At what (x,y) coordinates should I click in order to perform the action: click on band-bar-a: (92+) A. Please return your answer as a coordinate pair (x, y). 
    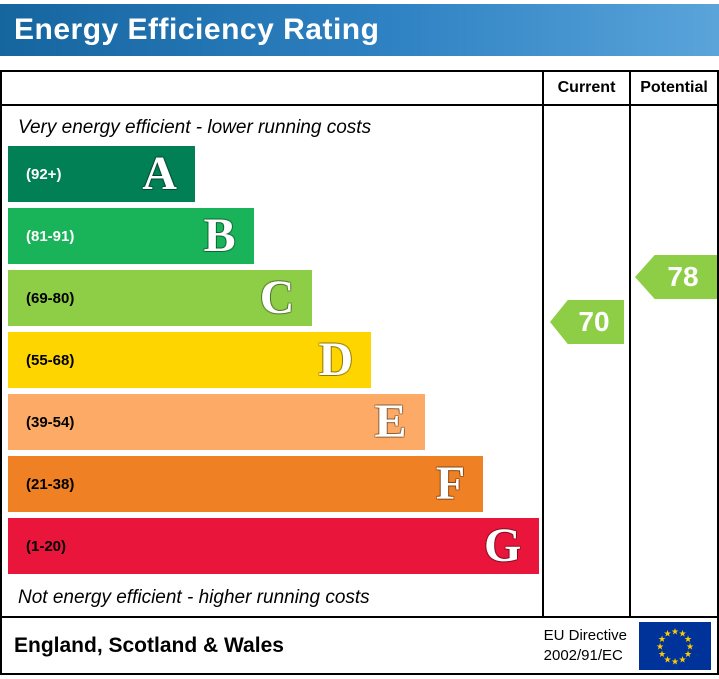
    Looking at the image, I should click on (101, 174).